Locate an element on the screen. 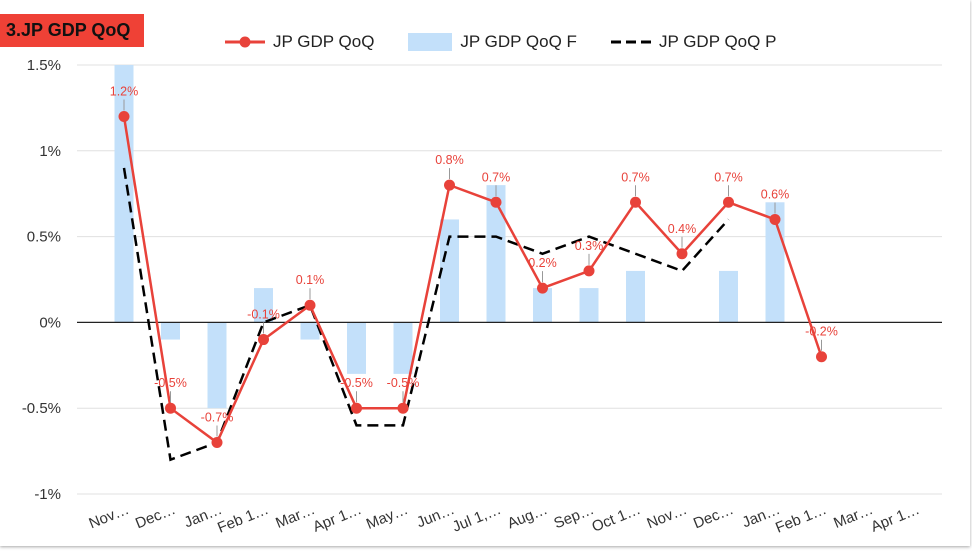 Image resolution: width=972 pixels, height=555 pixels. data-label: -0.1% is located at coordinates (263, 315).